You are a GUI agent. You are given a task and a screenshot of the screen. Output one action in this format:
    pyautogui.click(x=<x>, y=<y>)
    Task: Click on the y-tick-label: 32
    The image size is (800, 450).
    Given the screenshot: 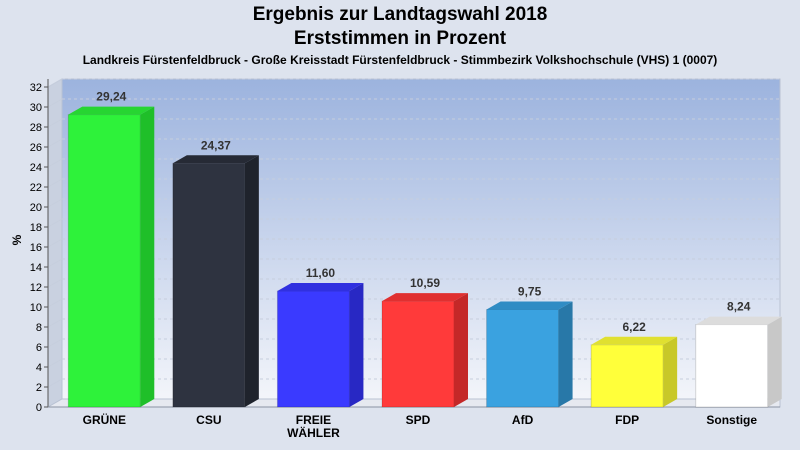 What is the action you would take?
    pyautogui.click(x=36, y=88)
    